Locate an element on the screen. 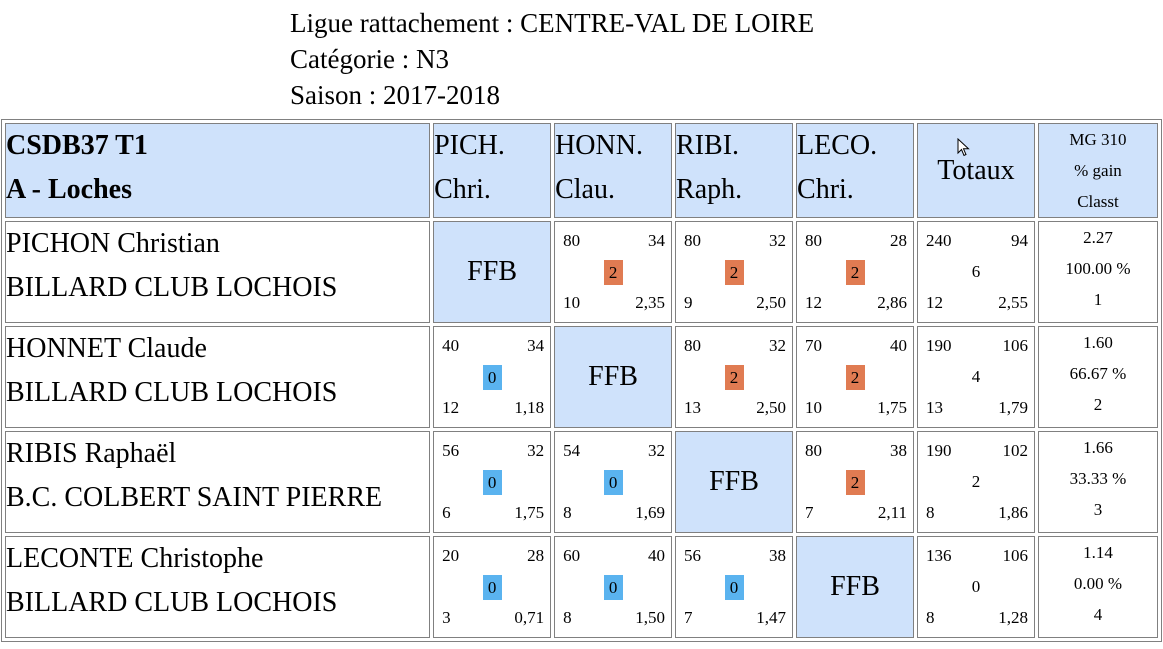 The image size is (1163, 649). best-series: 6 is located at coordinates (446, 512).